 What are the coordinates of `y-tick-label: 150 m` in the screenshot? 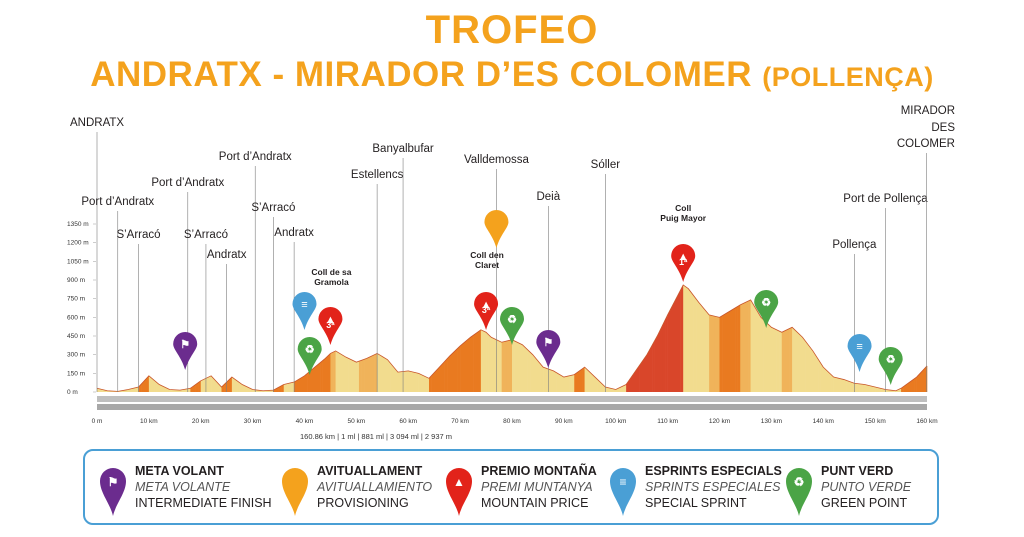 It's located at (76, 373).